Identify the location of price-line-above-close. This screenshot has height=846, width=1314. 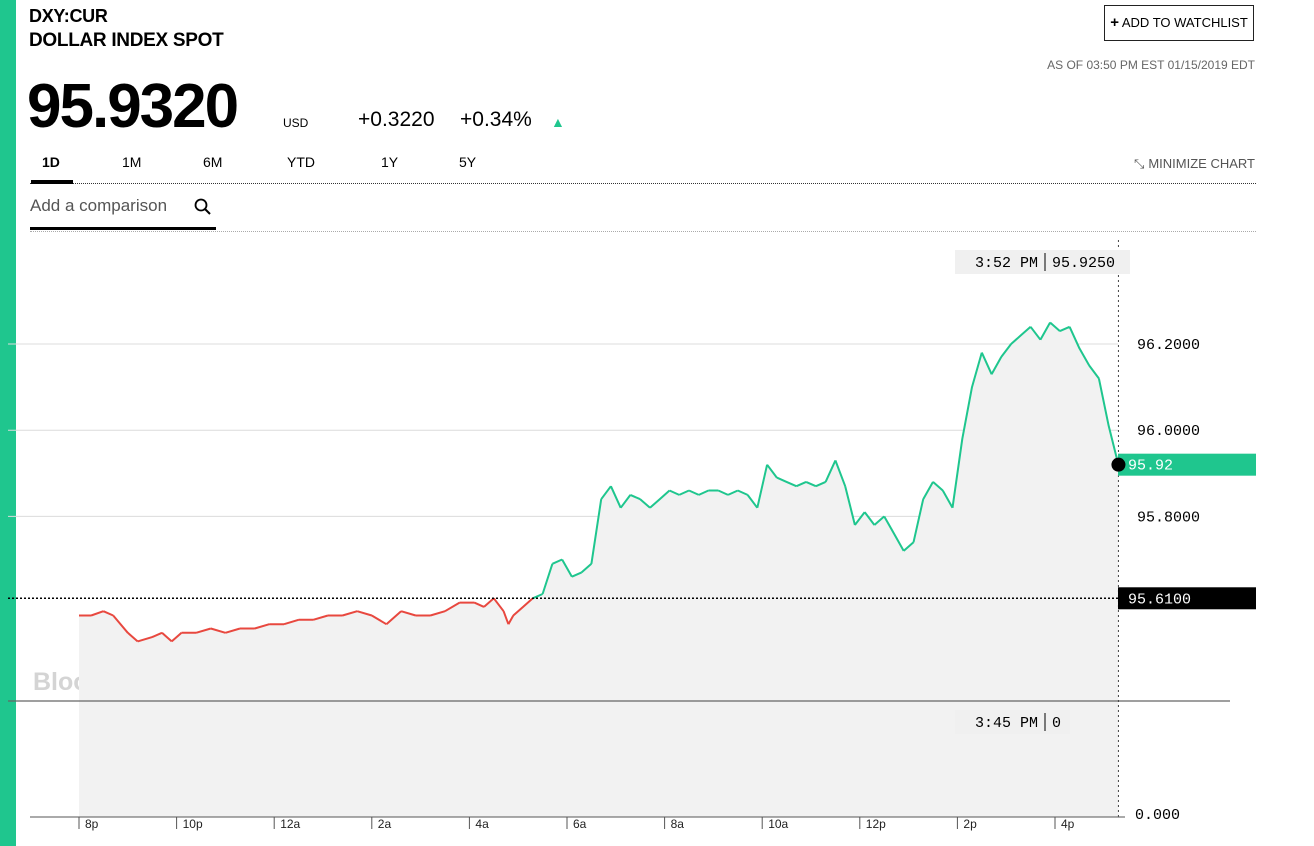
(826, 460).